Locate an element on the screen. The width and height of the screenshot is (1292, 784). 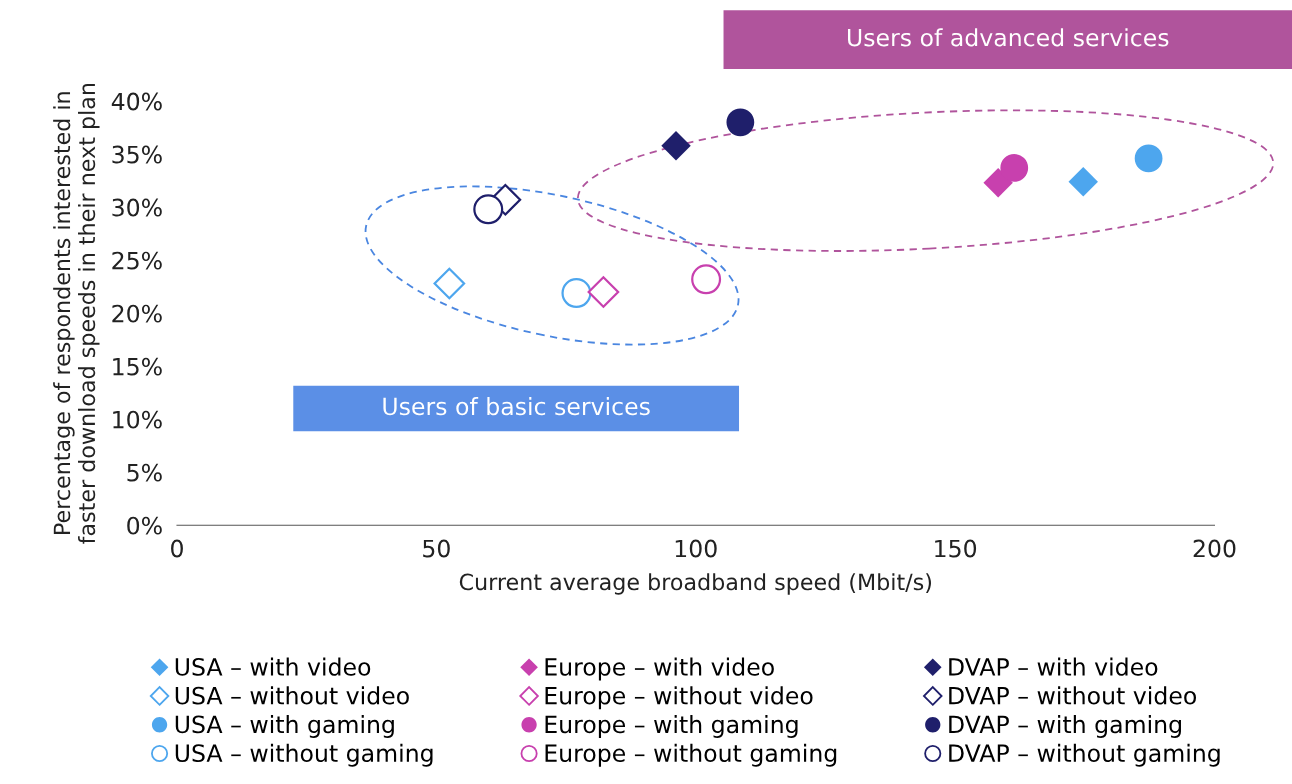
text: Users of advanced services is located at coordinates (1008, 37).